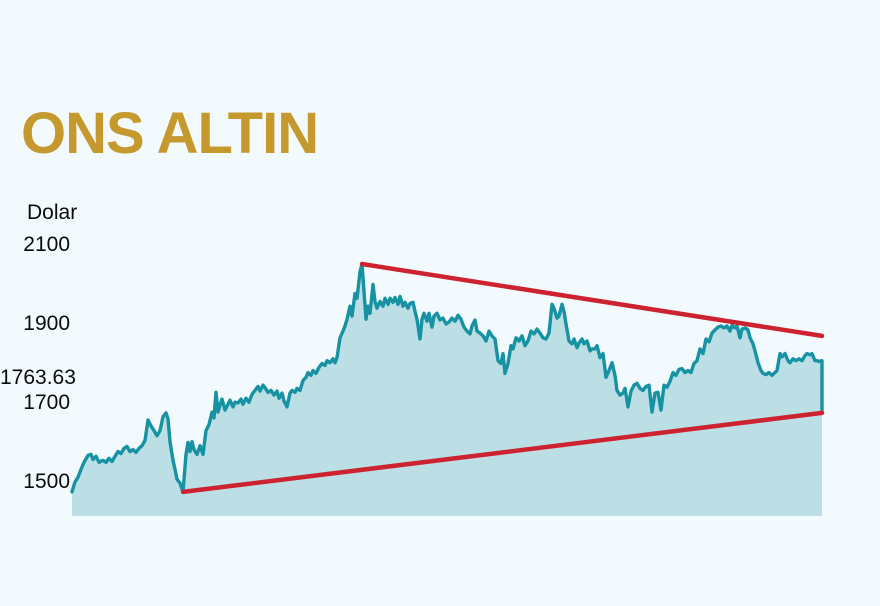  Describe the element at coordinates (52, 212) in the screenshot. I see `y-axis-unit-label: Dolar` at that location.